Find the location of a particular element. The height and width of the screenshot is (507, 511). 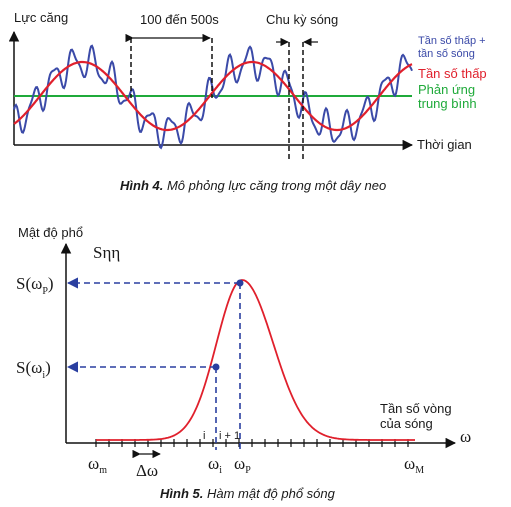

fig4-x-label: Thời gian is located at coordinates (444, 144).